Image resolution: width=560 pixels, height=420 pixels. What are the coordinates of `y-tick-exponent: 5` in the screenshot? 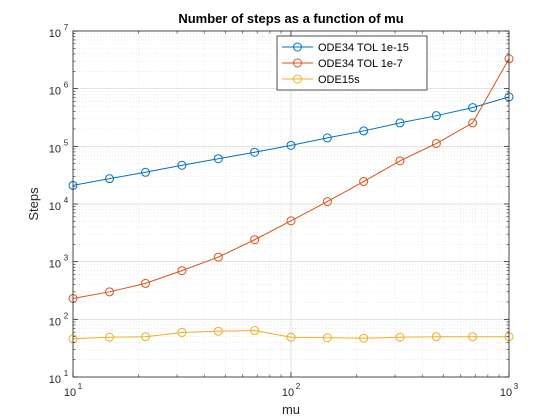 It's located at (66, 142).